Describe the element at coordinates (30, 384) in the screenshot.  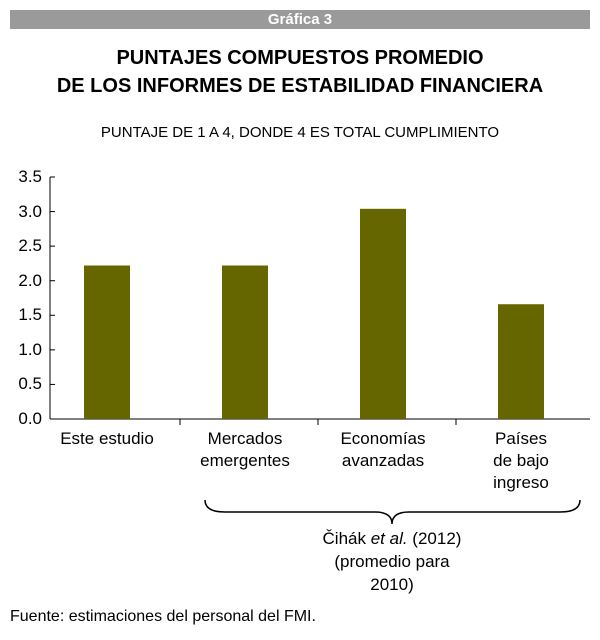
I see `y-tick-label: 0.5` at that location.